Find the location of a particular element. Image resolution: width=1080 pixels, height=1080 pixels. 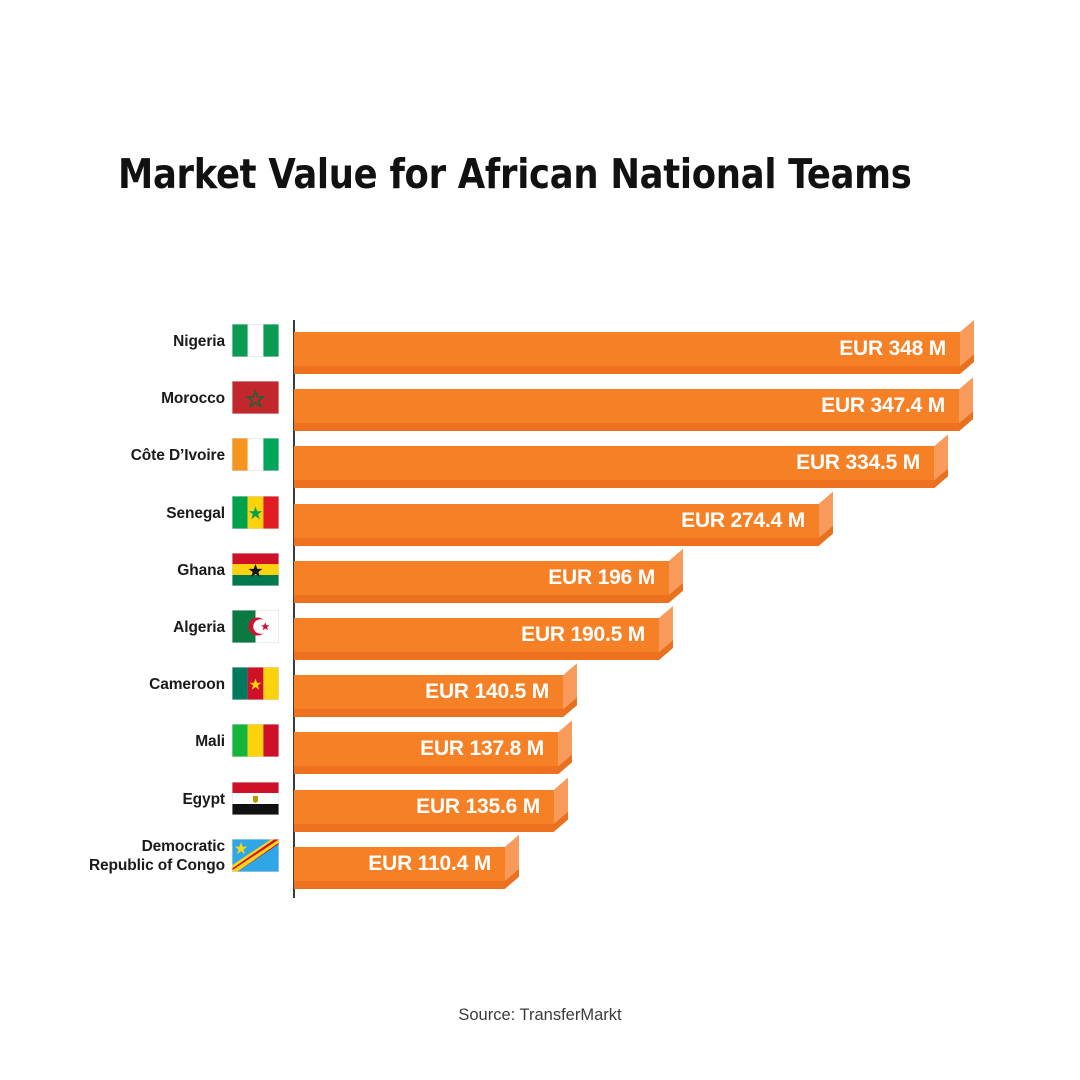

bar-value-label: EUR 110.4 M is located at coordinates (429, 863).